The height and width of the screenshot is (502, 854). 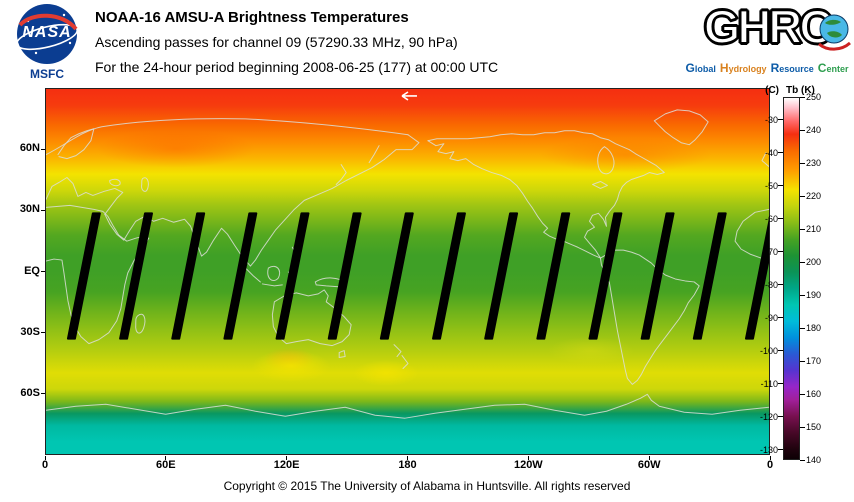 What do you see at coordinates (768, 449) in the screenshot?
I see `colorbar-celsius-label: -130` at bounding box center [768, 449].